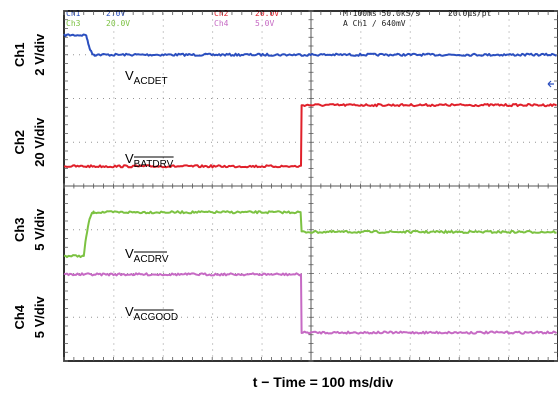 This screenshot has height=393, width=558. What do you see at coordinates (39, 317) in the screenshot?
I see `y-label-ch4-scale: 5 V/div` at bounding box center [39, 317].